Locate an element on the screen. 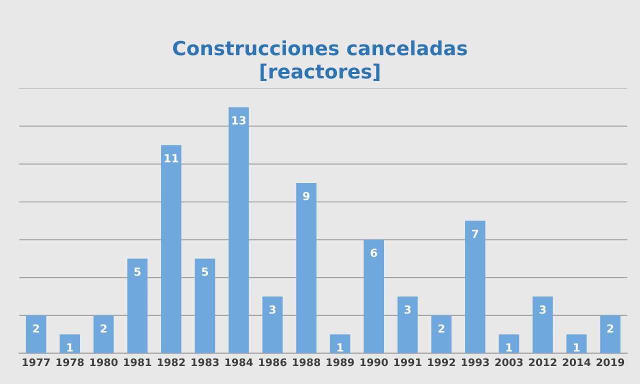 This screenshot has width=640, height=384. x-tick-label: 1983 is located at coordinates (205, 362).